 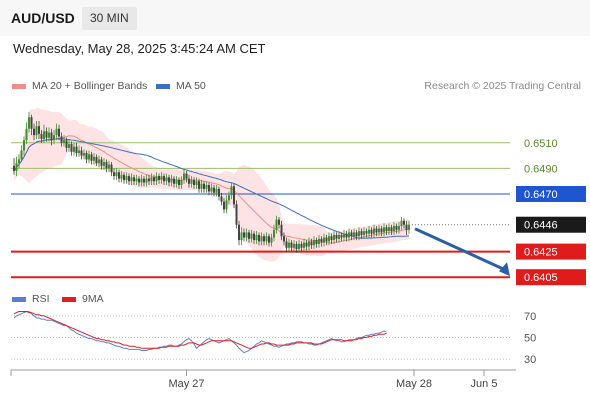 What do you see at coordinates (502, 86) in the screenshot?
I see `copyright-text: Research © 2025 Trading Central` at bounding box center [502, 86].